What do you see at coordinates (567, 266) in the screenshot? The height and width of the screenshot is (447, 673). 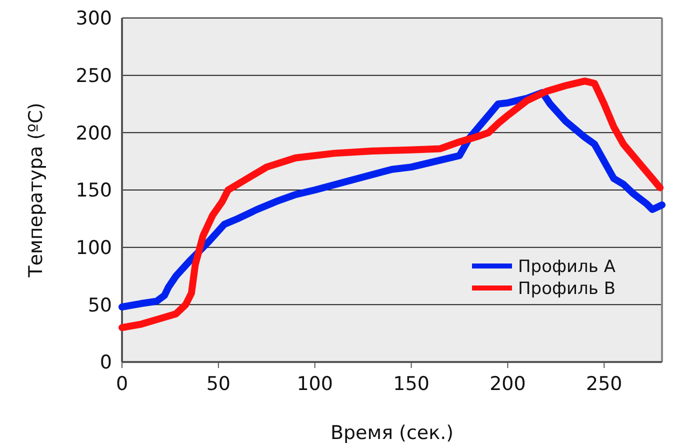 I see `legend-label: Профиль А` at bounding box center [567, 266].